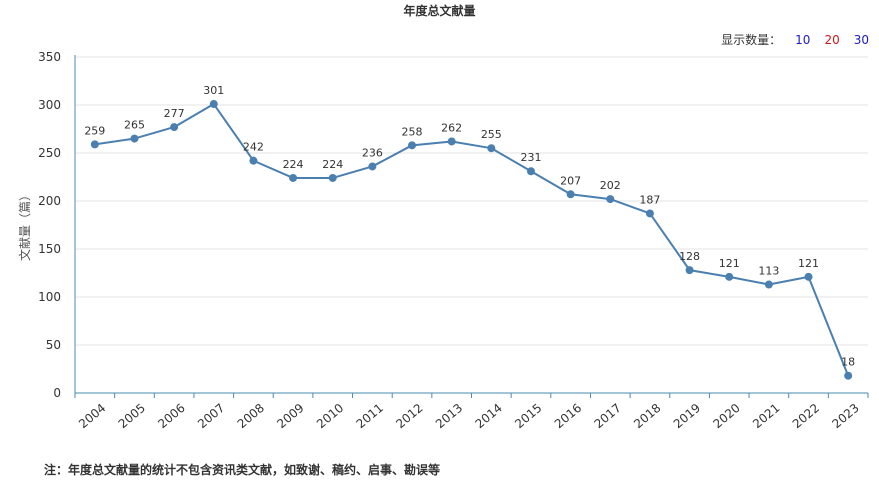 This screenshot has width=879, height=482. Describe the element at coordinates (729, 263) in the screenshot. I see `data-label-2020: 121` at that location.